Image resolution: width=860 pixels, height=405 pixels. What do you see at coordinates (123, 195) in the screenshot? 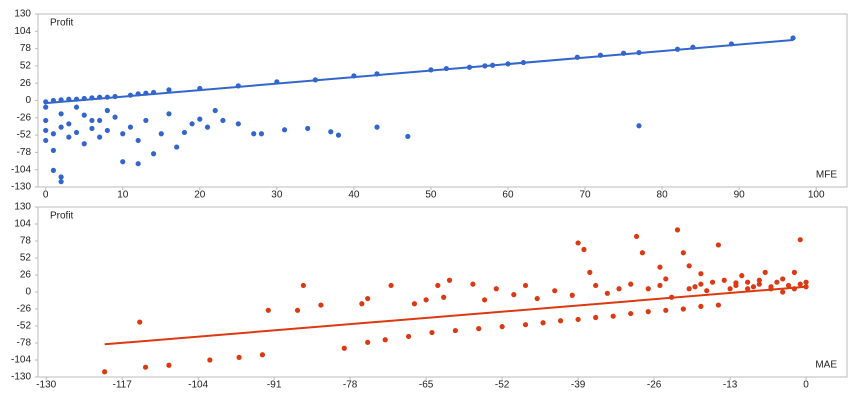
I see `x-tick-label: 10` at bounding box center [123, 195].